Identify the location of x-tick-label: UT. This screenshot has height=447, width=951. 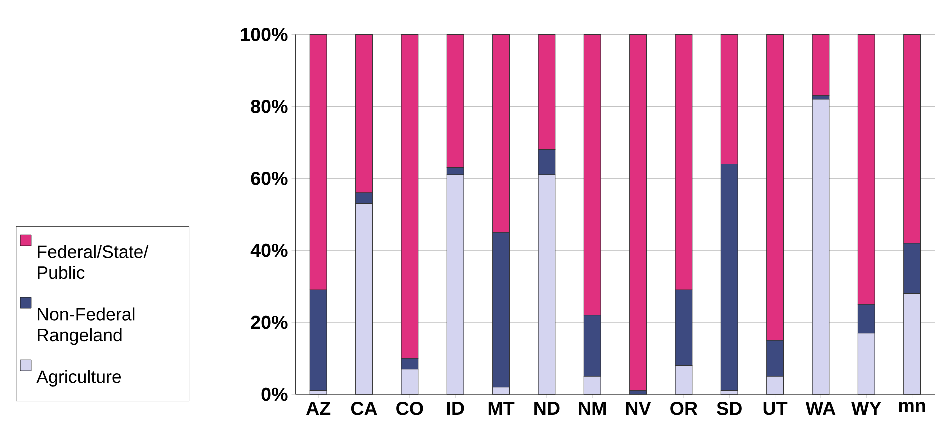
(776, 409).